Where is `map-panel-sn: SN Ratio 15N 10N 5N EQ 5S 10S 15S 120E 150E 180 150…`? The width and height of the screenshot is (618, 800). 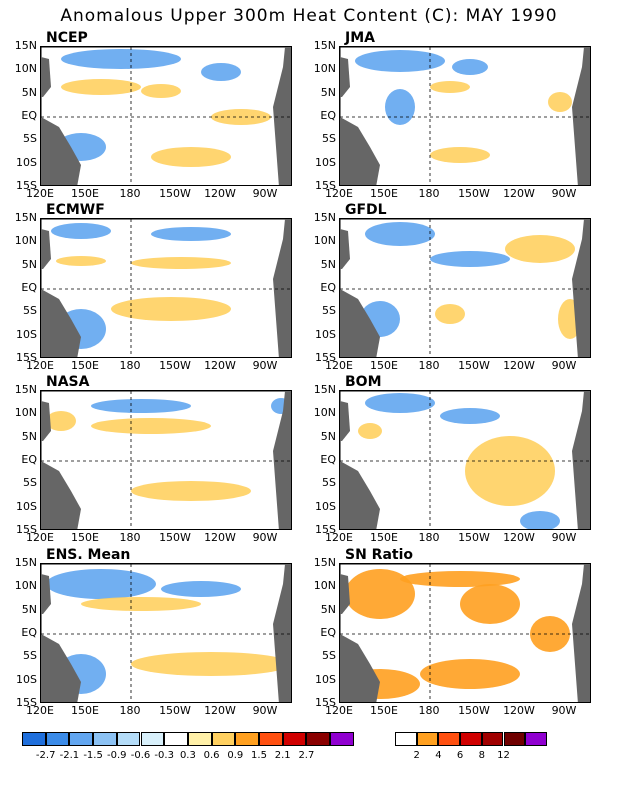
map-panel-sn: SN Ratio 15N 10N 5N EQ 5S 10S 15S 120E 150E 180 150… is located at coordinates (452, 632).